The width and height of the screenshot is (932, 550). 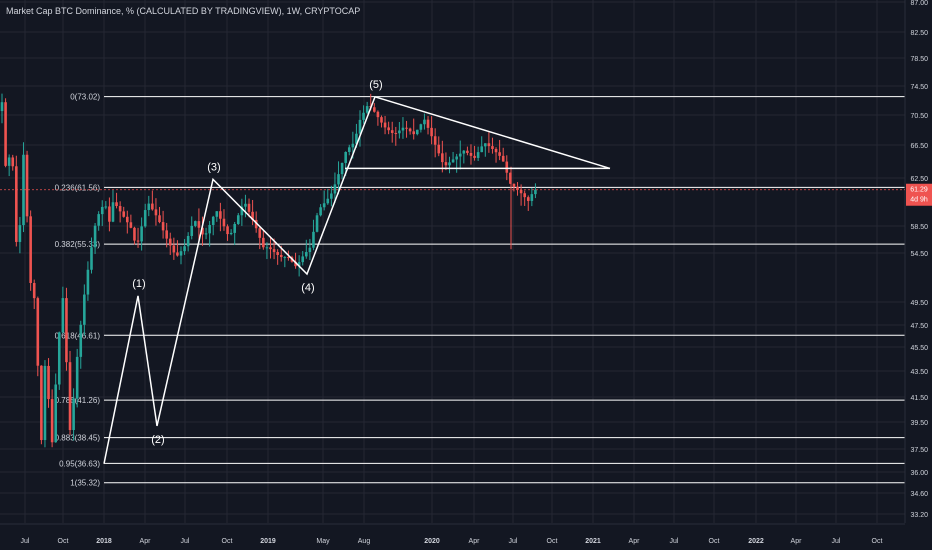 What do you see at coordinates (919, 326) in the screenshot?
I see `price-tick-label: 47.50` at bounding box center [919, 326].